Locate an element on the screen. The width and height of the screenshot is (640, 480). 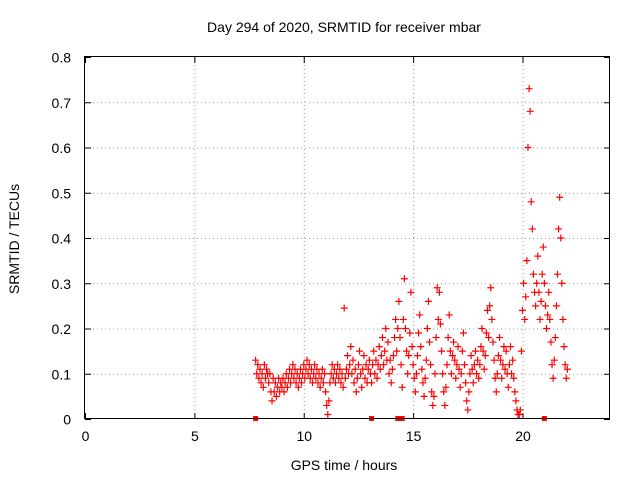
x-tick-label: 5 is located at coordinates (195, 436).